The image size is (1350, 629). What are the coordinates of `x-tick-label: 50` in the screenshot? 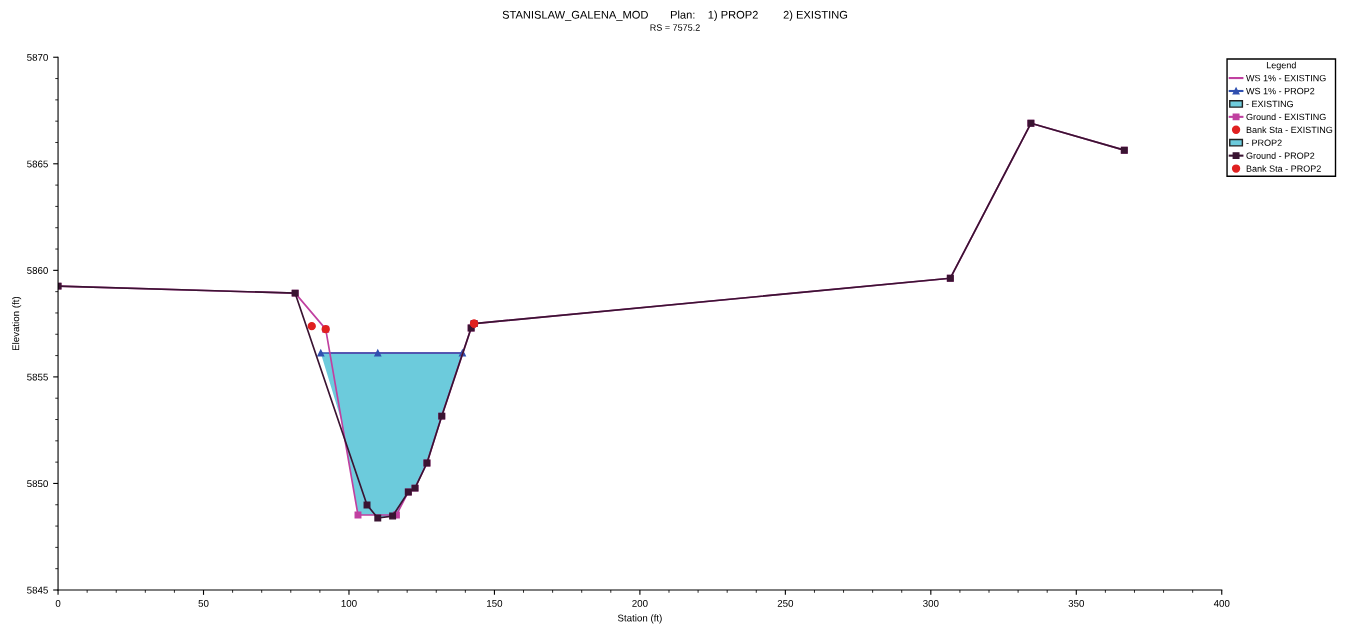 It's located at (203, 603).